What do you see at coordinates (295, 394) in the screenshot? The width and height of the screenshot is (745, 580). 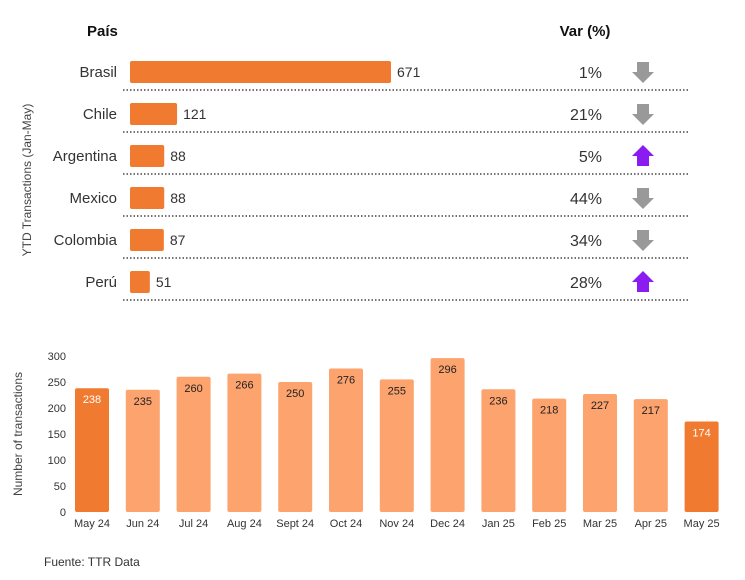 I see `month-value-label: 250` at bounding box center [295, 394].